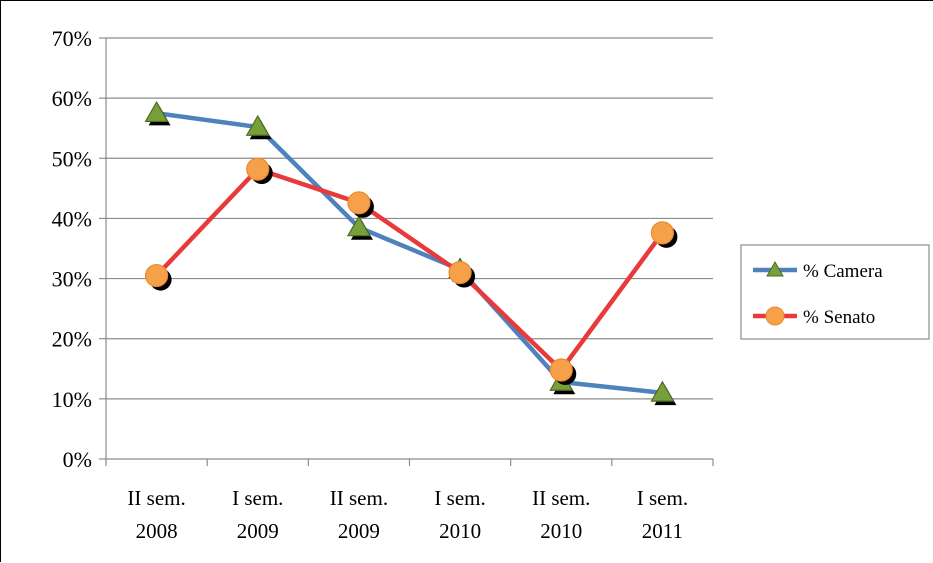 The width and height of the screenshot is (933, 563). I want to click on x-tick-label: I sem. 2011, so click(662, 514).